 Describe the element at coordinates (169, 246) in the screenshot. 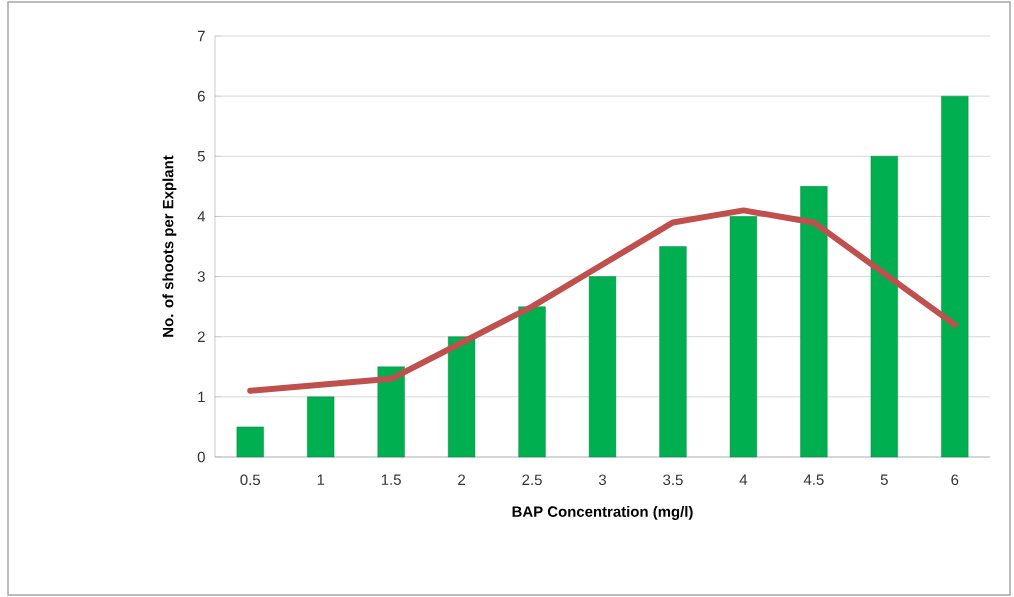

I see `y-axis-title: No. of shoots per Explant` at that location.